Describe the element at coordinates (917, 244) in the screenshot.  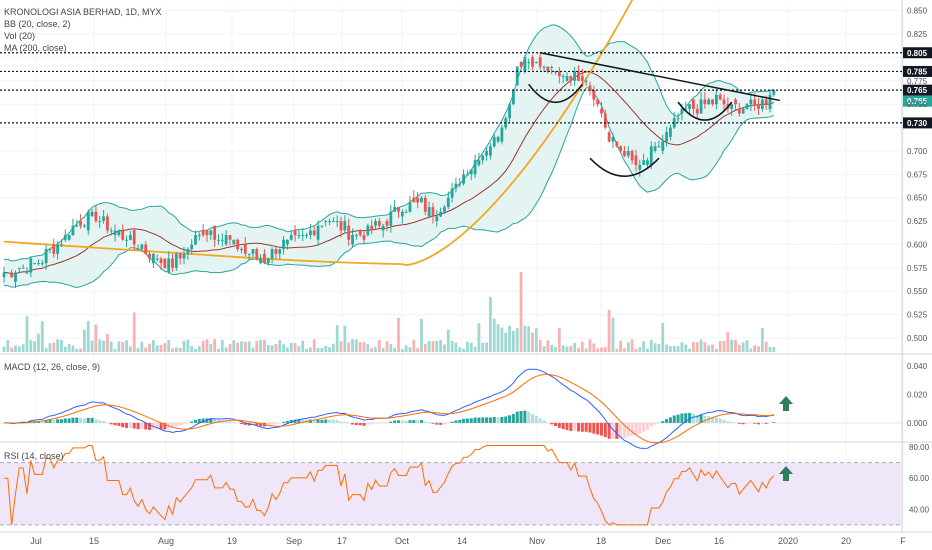
I see `price-tick: 0.600` at that location.